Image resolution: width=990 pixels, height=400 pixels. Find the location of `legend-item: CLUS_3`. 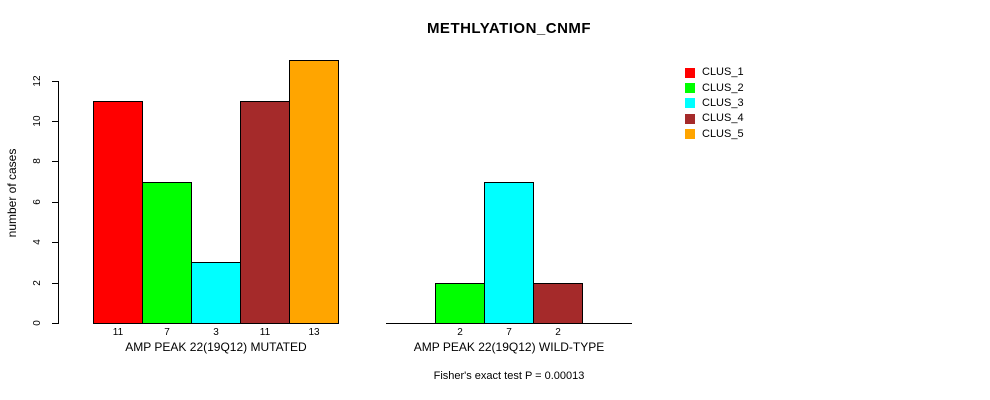

legend-item: CLUS_3 is located at coordinates (714, 103).